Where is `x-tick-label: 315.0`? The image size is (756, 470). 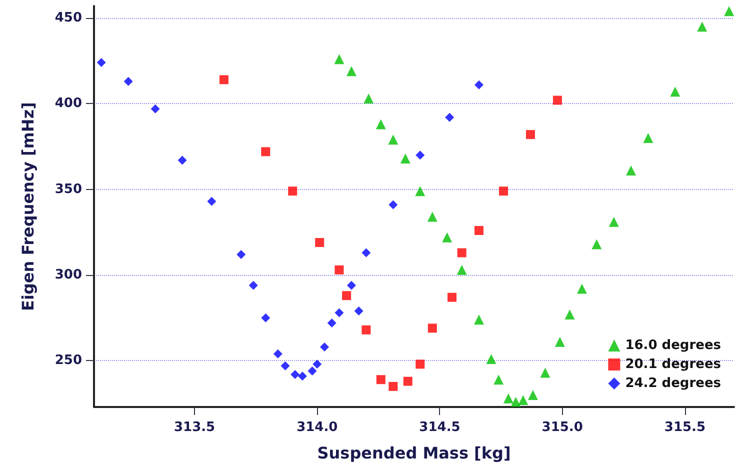 x-tick-label: 315.0 is located at coordinates (562, 427).